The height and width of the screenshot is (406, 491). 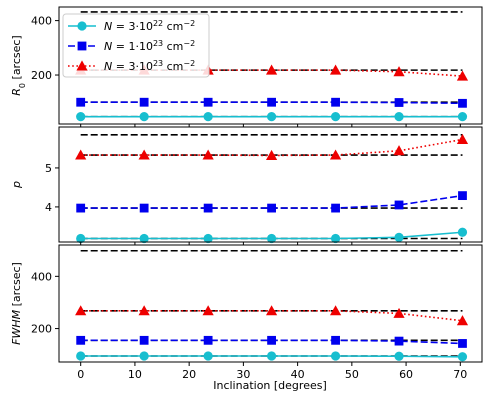 I want to click on x-tick-label: 20, so click(x=189, y=374).